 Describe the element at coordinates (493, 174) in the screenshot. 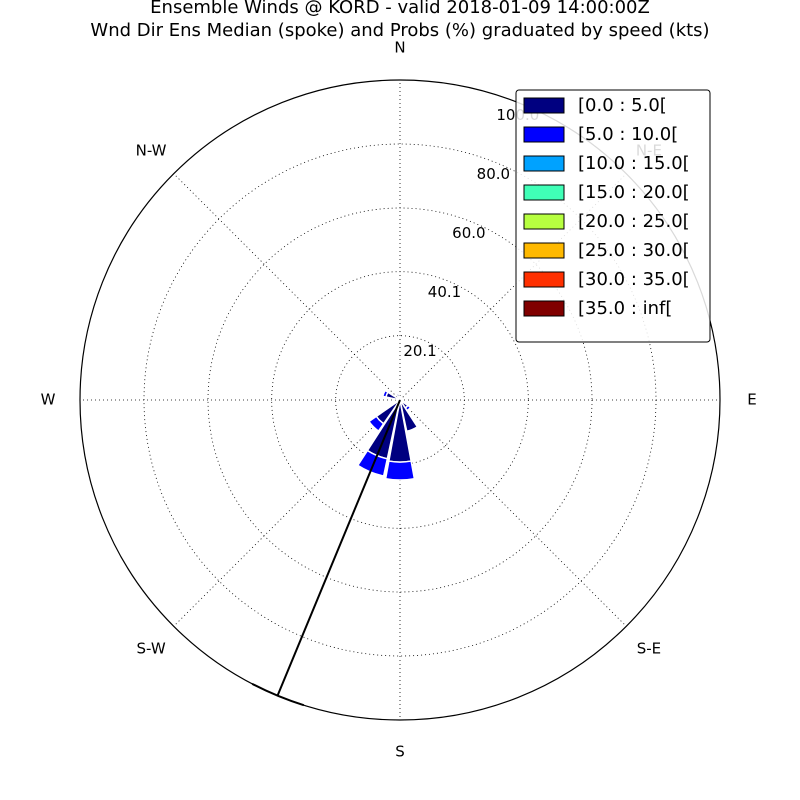

I see `r-tick-label: 80.0` at that location.